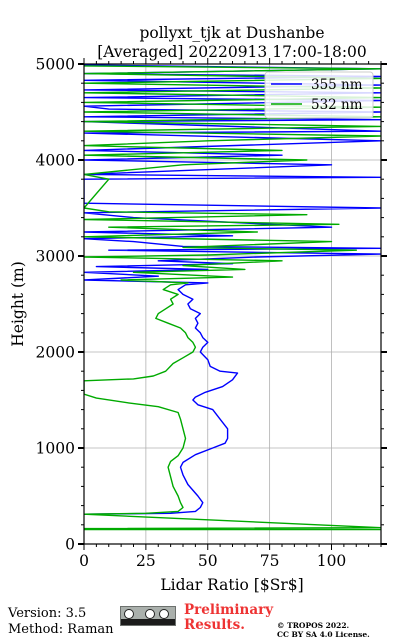 The width and height of the screenshot is (400, 640). What do you see at coordinates (270, 561) in the screenshot?
I see `x-tick-label-75: 75` at bounding box center [270, 561].